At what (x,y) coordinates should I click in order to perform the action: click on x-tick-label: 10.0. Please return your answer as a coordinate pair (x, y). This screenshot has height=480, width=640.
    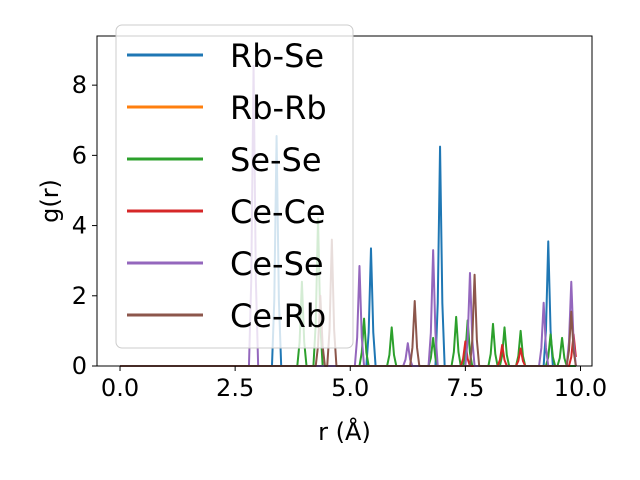
    Looking at the image, I should click on (580, 388).